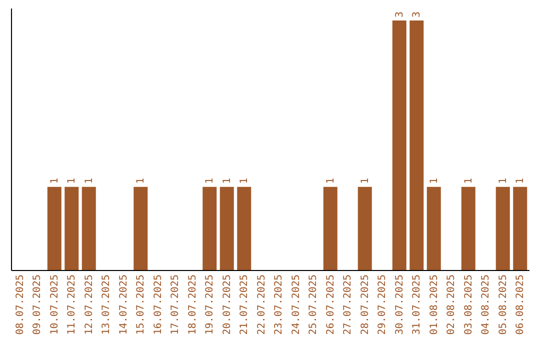 The width and height of the screenshot is (540, 340). What do you see at coordinates (520, 304) in the screenshot?
I see `x-tick-label: 06.08.2025` at bounding box center [520, 304].